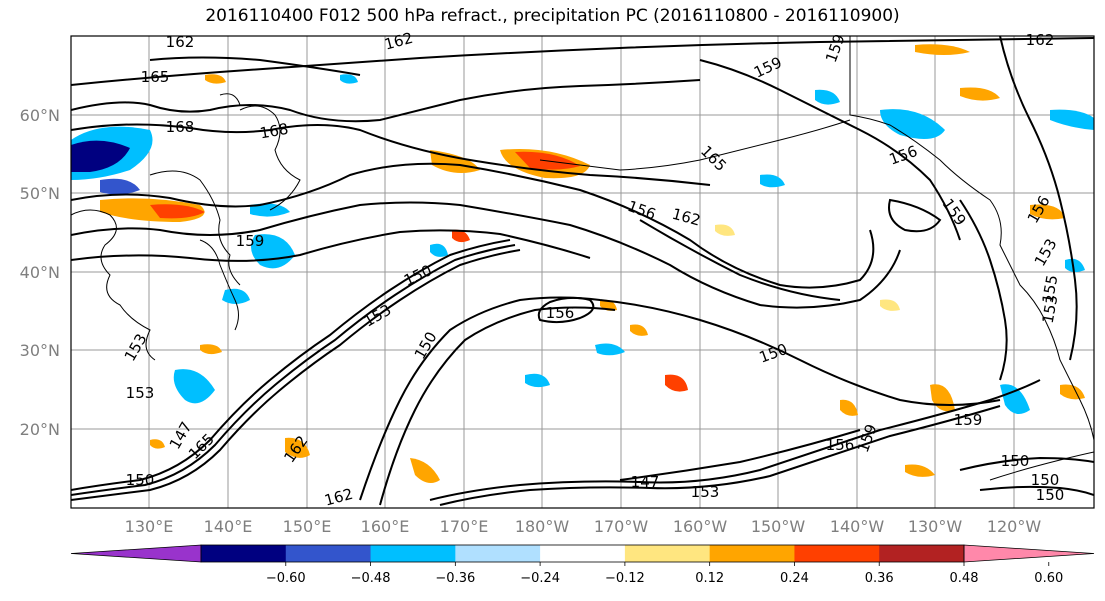  Describe the element at coordinates (40, 350) in the screenshot. I see `lat-label: 30°N` at that location.